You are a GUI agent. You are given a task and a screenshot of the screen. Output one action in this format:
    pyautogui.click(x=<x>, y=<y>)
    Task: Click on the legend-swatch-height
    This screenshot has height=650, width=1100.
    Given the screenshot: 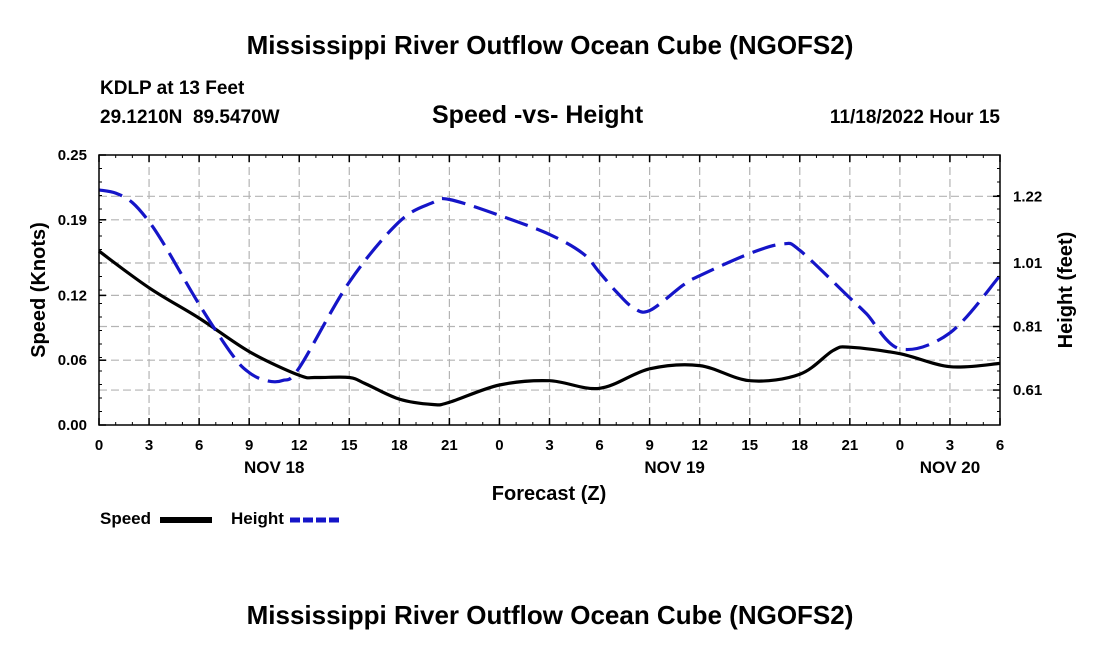 What is the action you would take?
    pyautogui.click(x=316, y=520)
    